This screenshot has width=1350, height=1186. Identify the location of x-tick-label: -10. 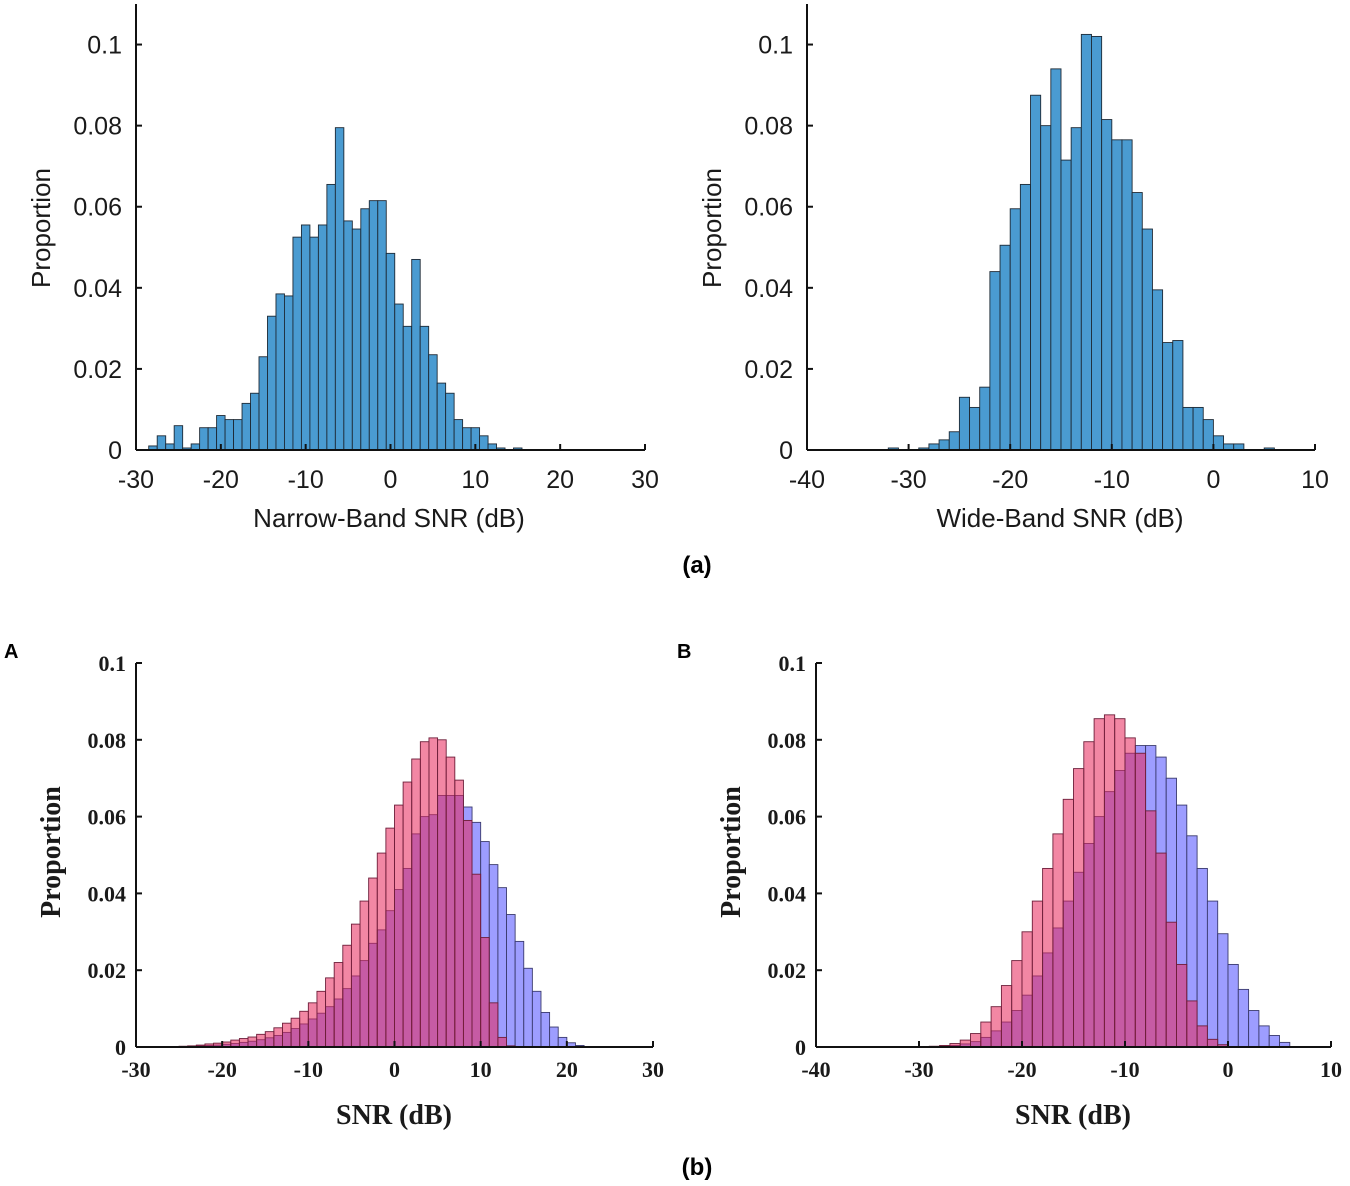
(308, 1069).